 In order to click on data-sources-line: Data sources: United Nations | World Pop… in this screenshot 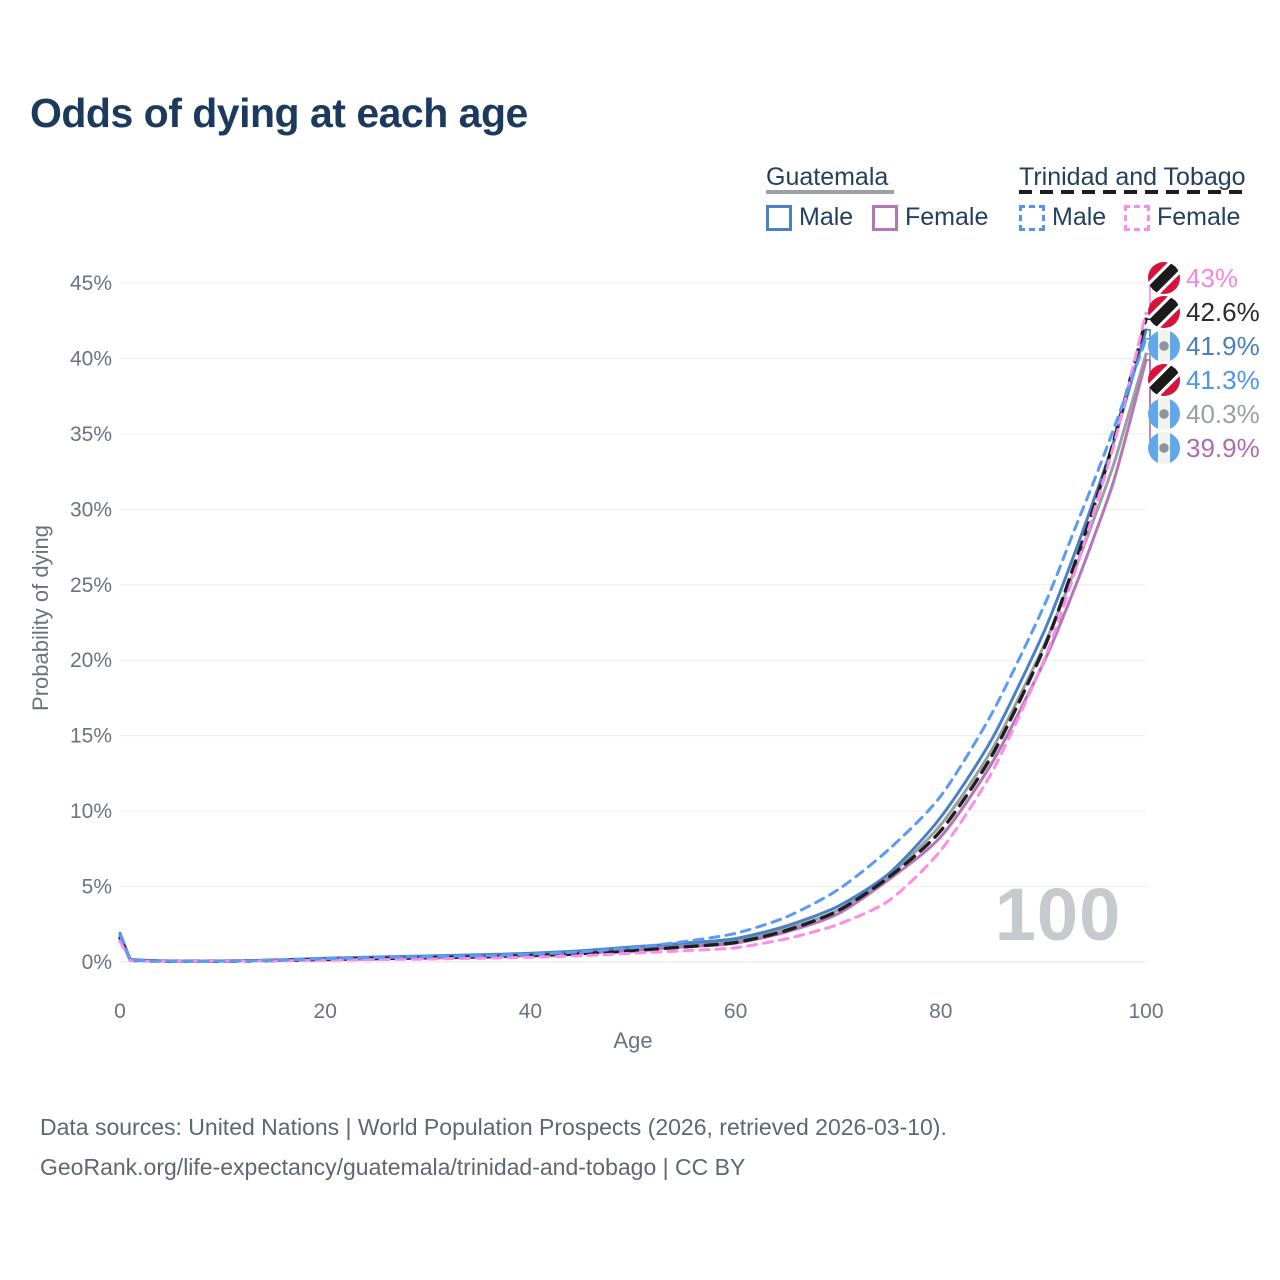, I will do `click(493, 1127)`.